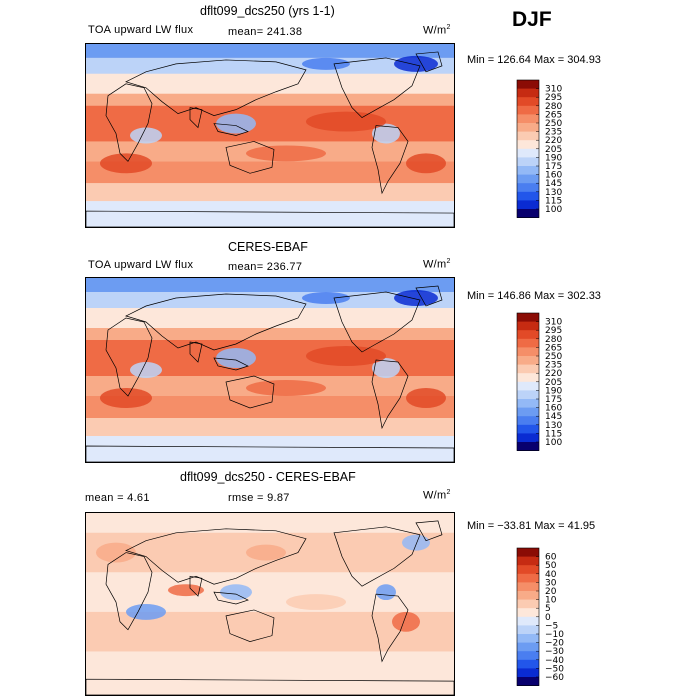  I want to click on colorbar-1-tick-label: 130, so click(553, 193).